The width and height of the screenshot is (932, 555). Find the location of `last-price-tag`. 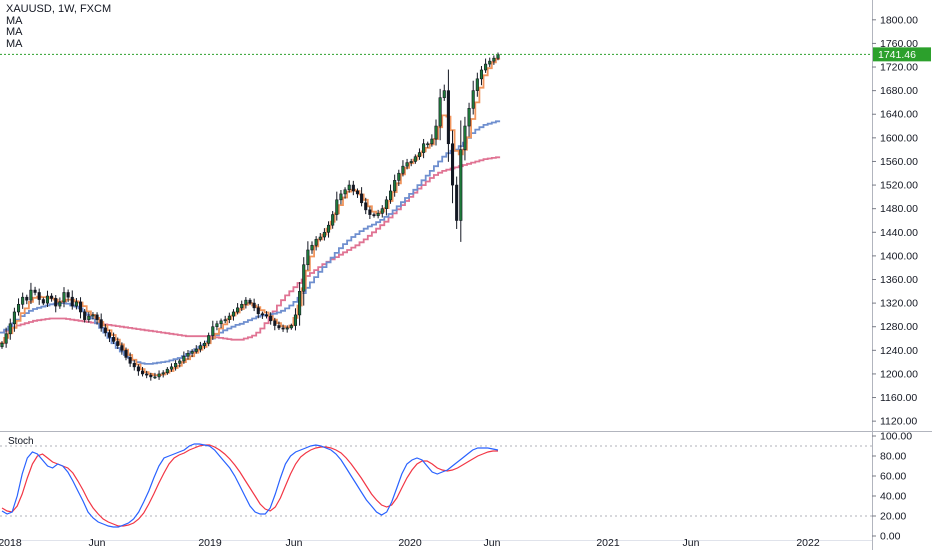

last-price-tag is located at coordinates (902, 54).